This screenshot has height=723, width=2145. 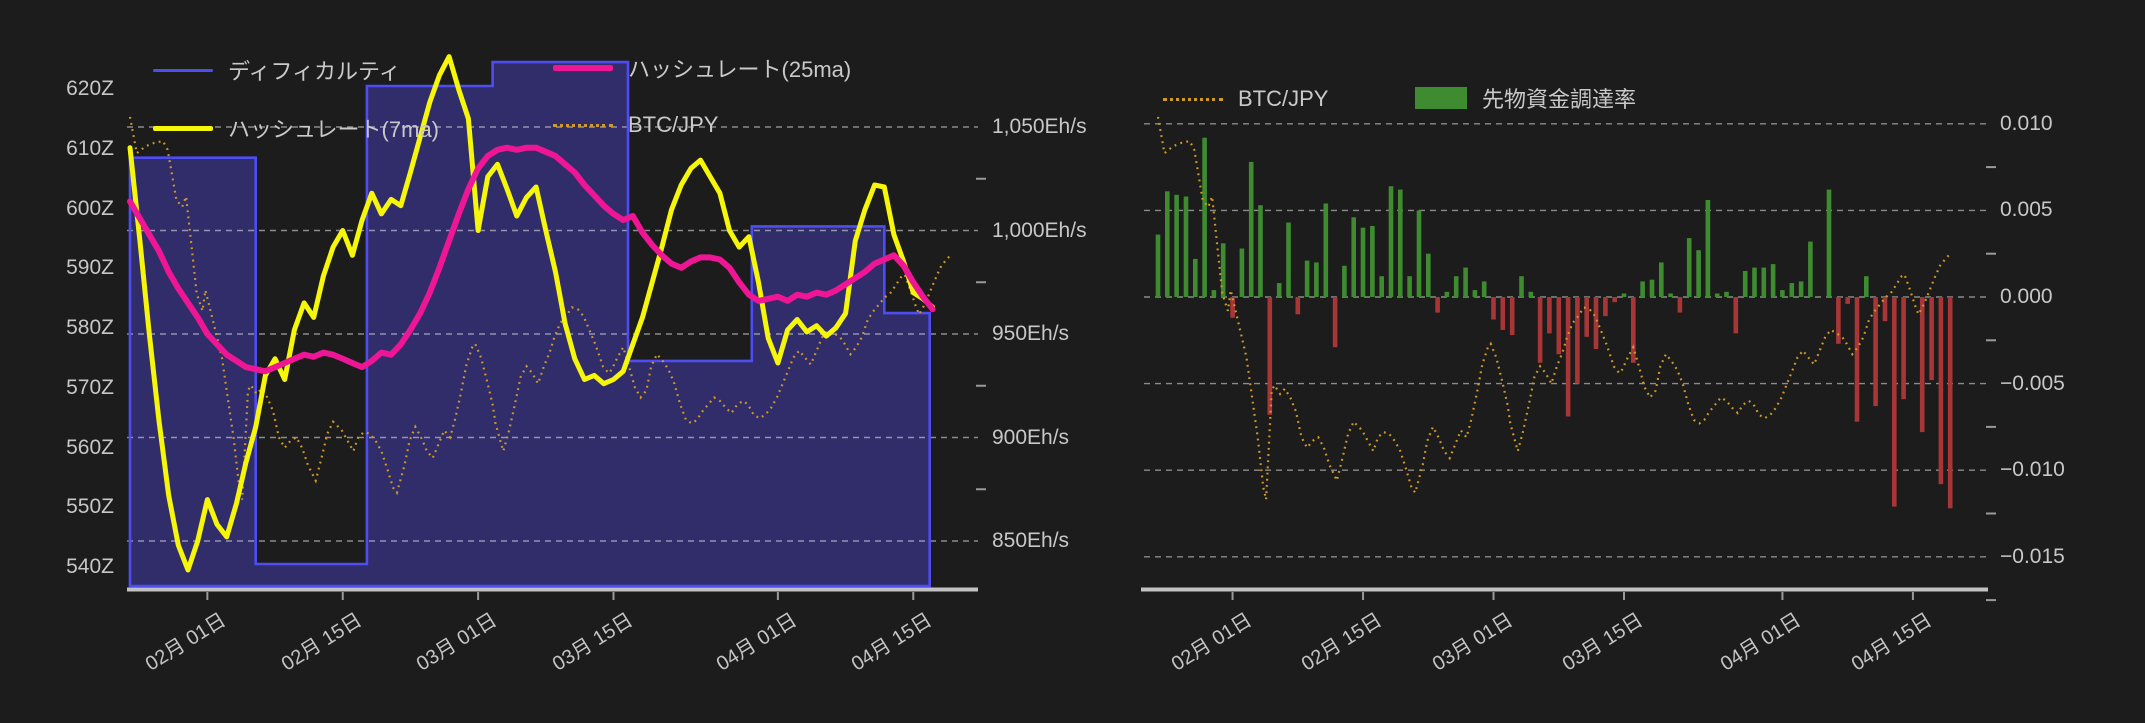 I want to click on legend-item-hashrate-7ma: ハッシュレート(7ma), so click(x=296, y=128).